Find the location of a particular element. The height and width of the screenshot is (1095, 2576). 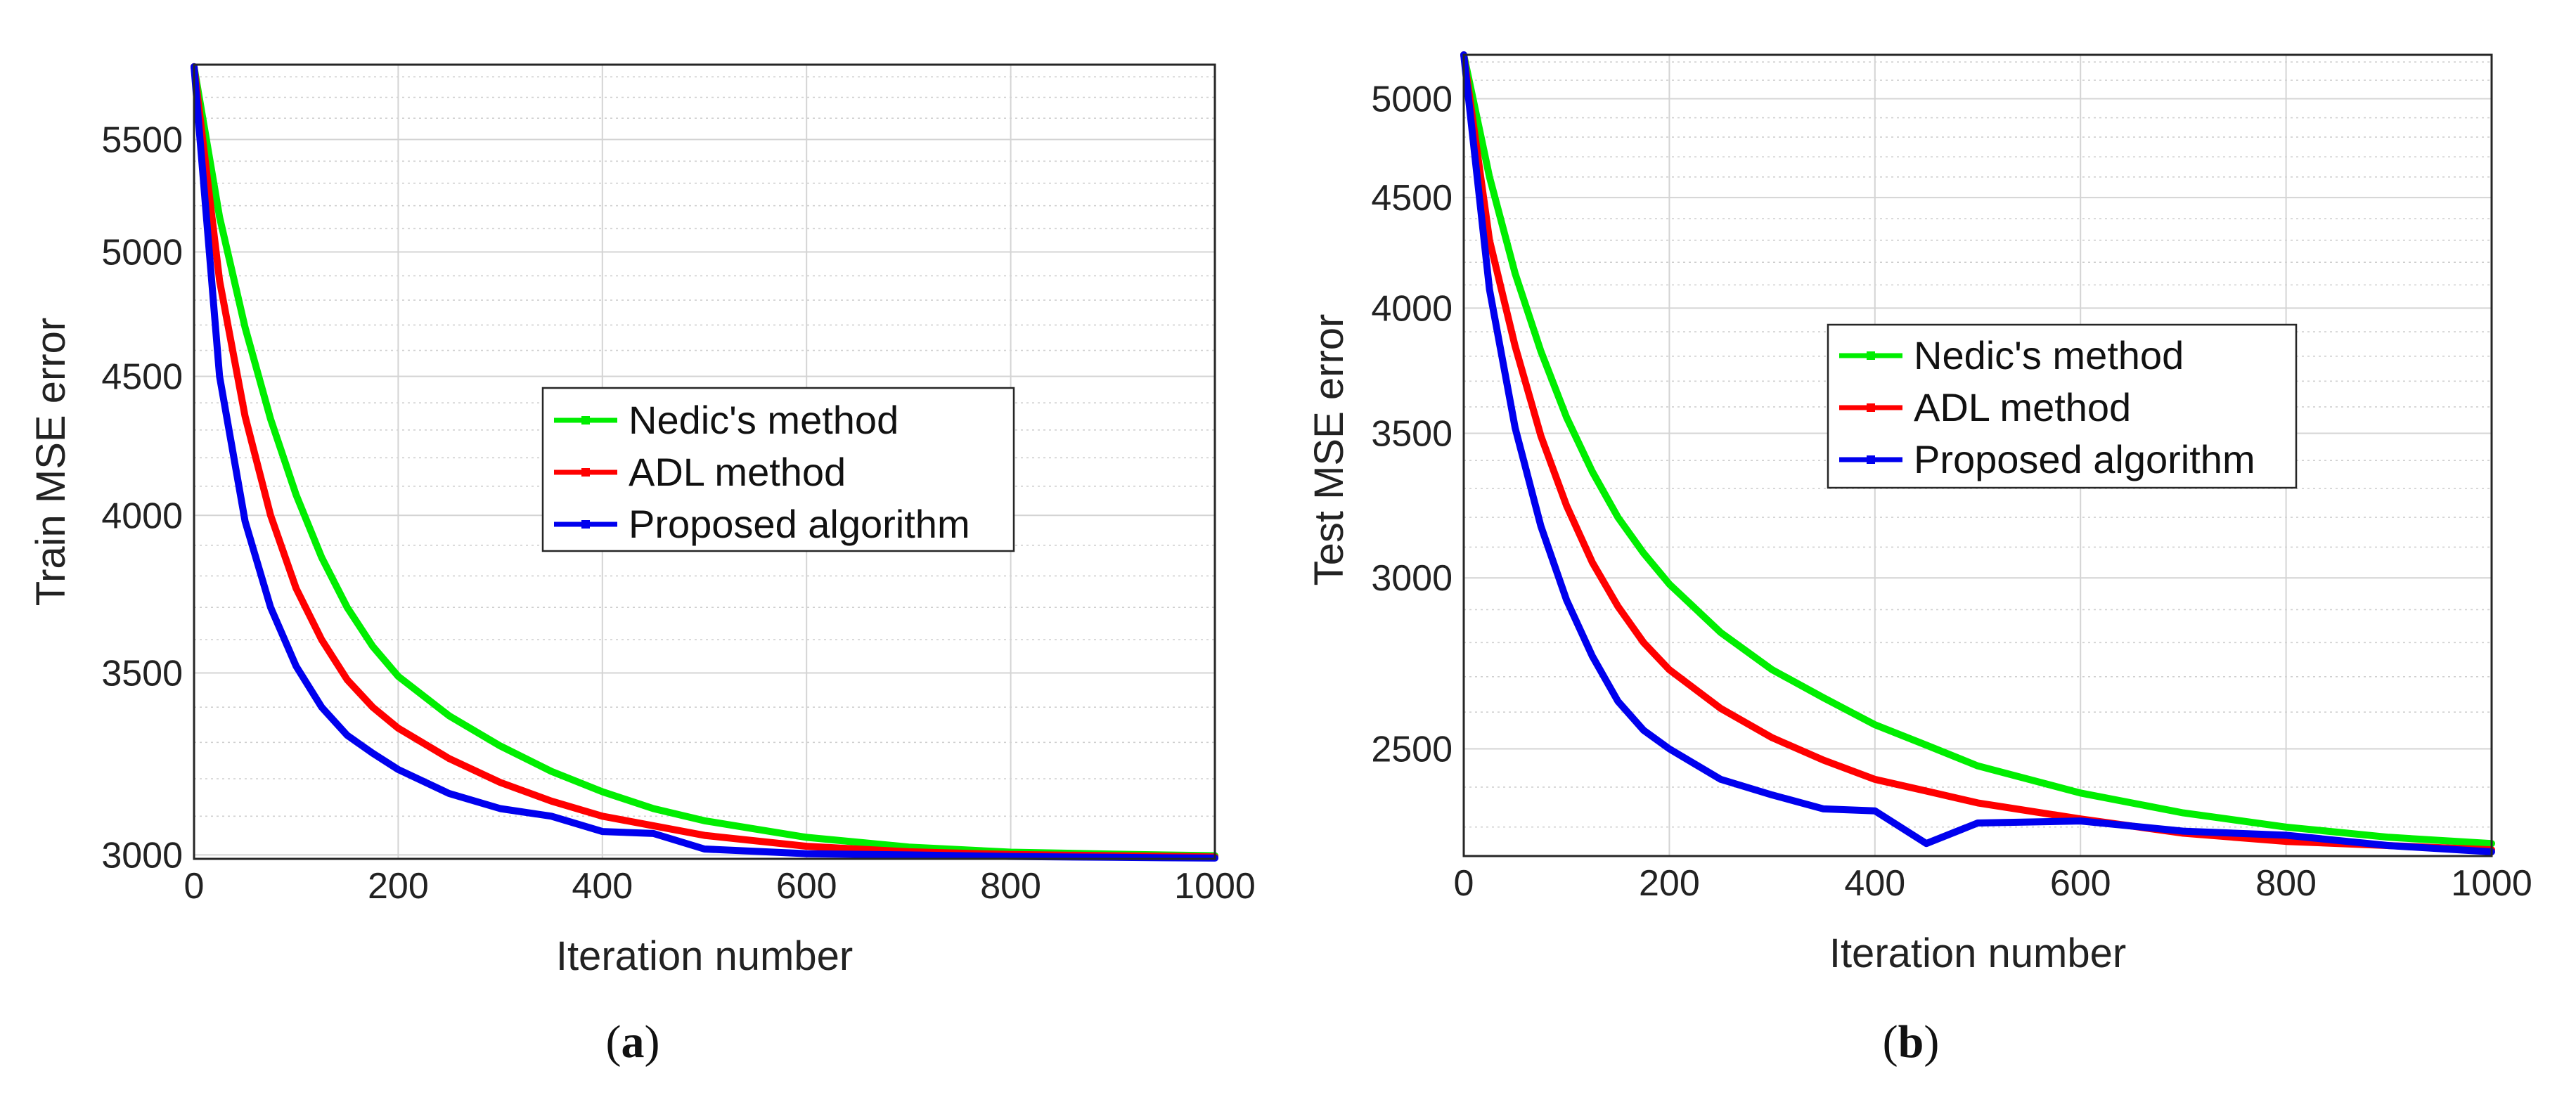

y-tick-labels: 2500 3000 3500 4000 4500 5000 is located at coordinates (1412, 424).